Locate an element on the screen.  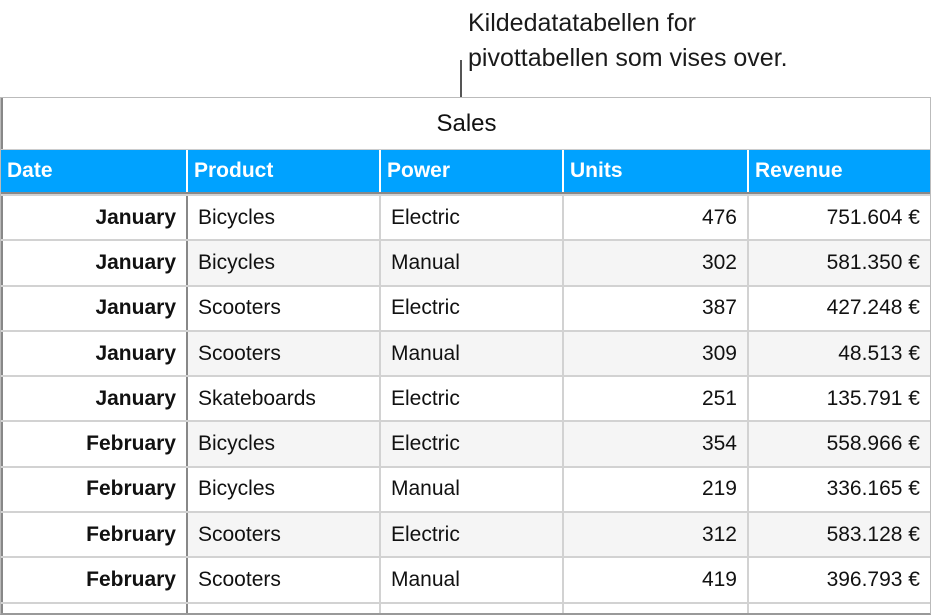
cell-units: 309 is located at coordinates (656, 353).